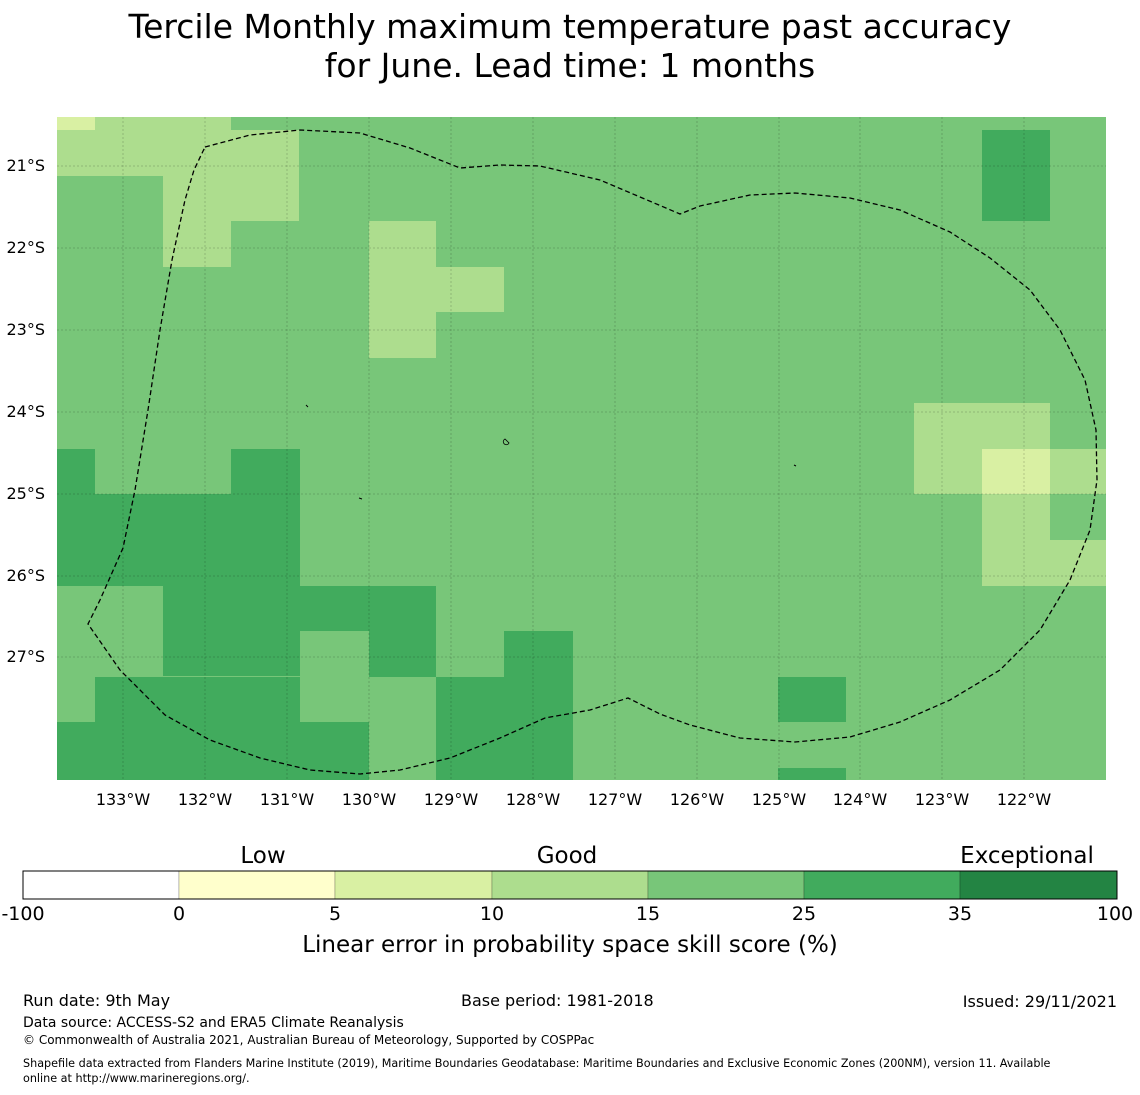  Describe the element at coordinates (369, 799) in the screenshot. I see `x-tick-label: 130°W` at that location.